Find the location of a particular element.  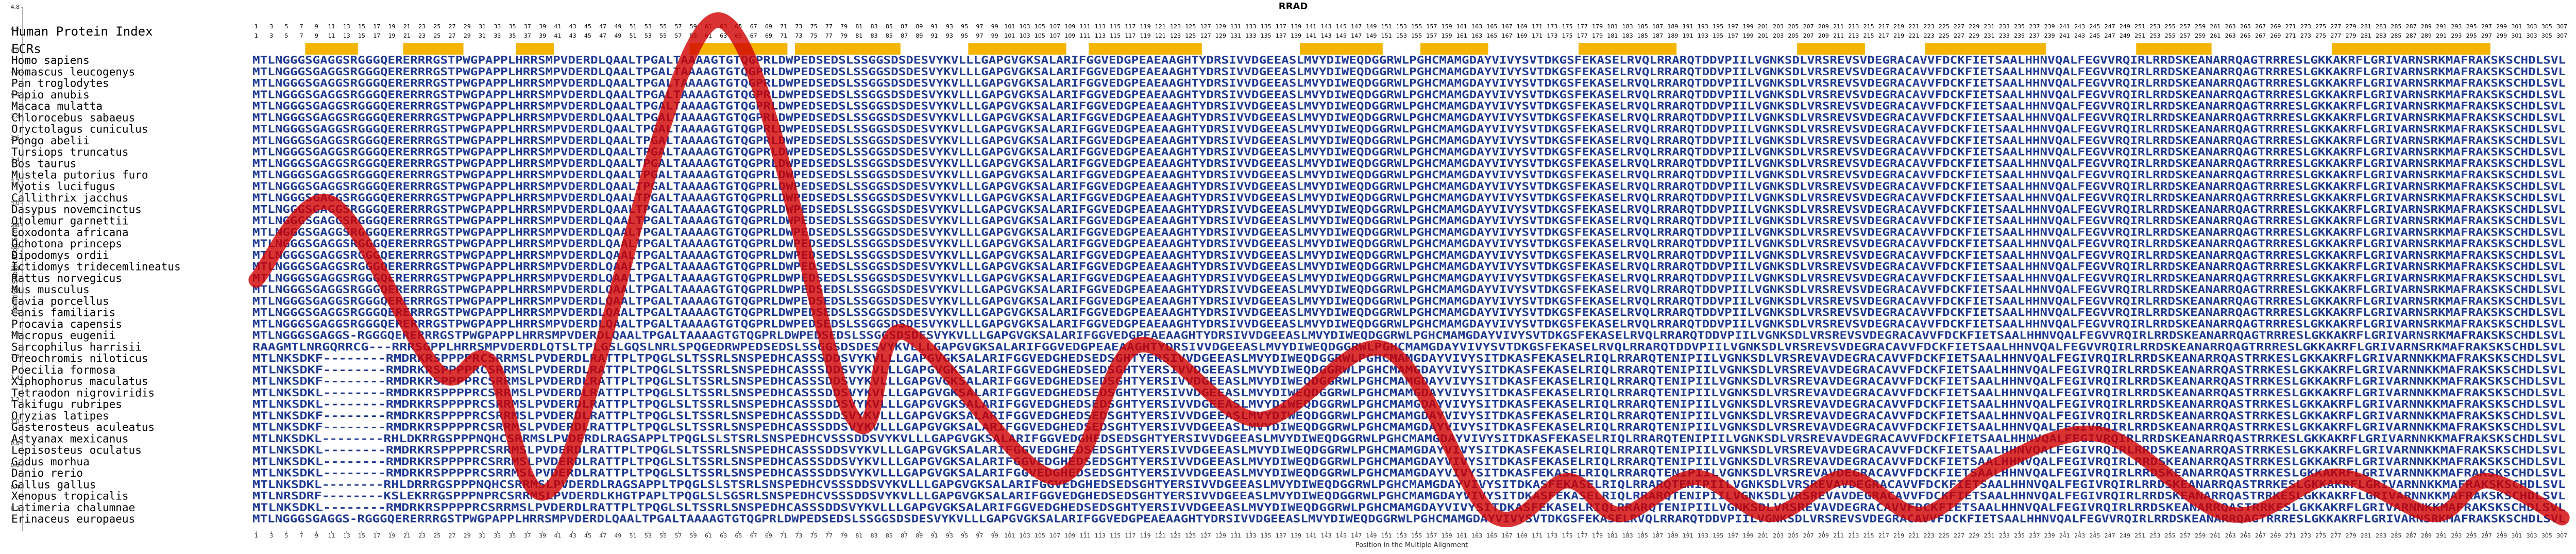

species-name: Nomascus leucogenys is located at coordinates (73, 72).